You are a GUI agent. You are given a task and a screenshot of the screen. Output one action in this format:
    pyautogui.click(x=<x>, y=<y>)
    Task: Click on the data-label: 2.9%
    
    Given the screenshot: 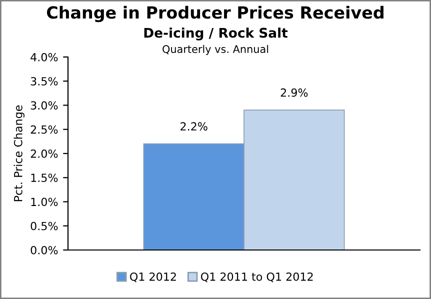 What is the action you would take?
    pyautogui.click(x=294, y=92)
    